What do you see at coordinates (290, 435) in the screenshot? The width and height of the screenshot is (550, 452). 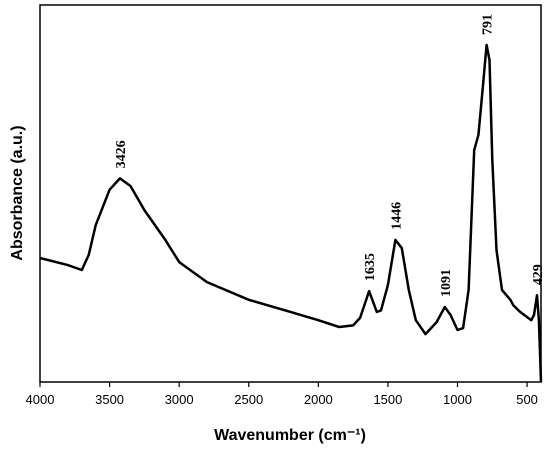 I see `x-axis-title: Wavenumber (cm⁻¹)` at bounding box center [290, 435].